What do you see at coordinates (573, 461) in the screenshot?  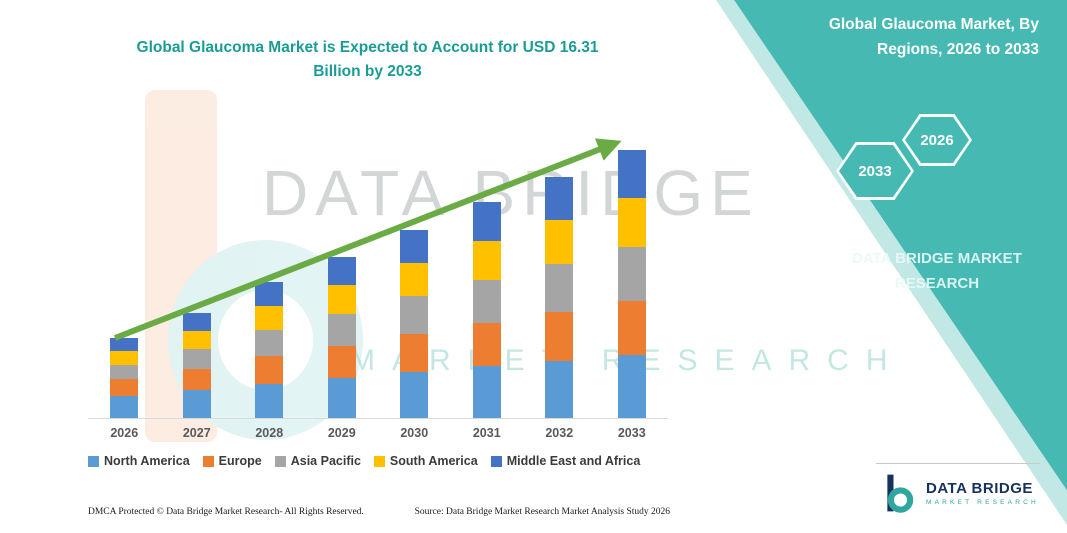 I see `legend-label: Middle East and Africa` at bounding box center [573, 461].